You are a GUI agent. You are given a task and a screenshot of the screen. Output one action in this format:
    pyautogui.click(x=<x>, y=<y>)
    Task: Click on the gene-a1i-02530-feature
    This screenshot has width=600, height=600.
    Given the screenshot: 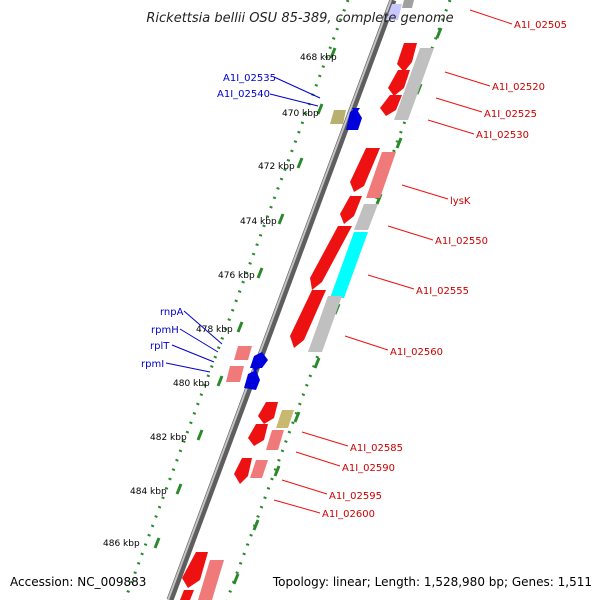 What is the action you would take?
    pyautogui.click(x=391, y=105)
    